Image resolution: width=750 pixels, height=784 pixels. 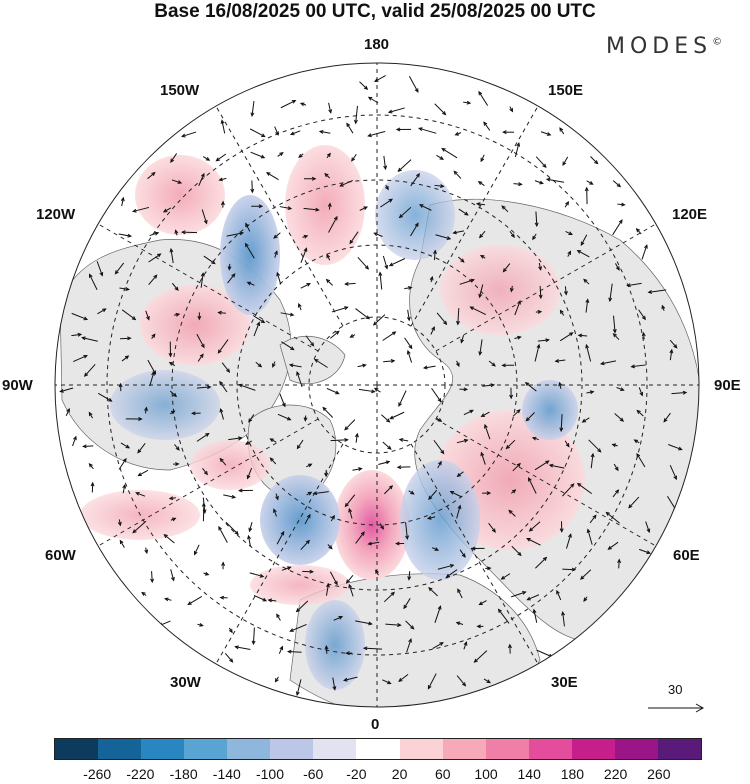 I want to click on legend-tick-label: -220, so click(x=140, y=774).